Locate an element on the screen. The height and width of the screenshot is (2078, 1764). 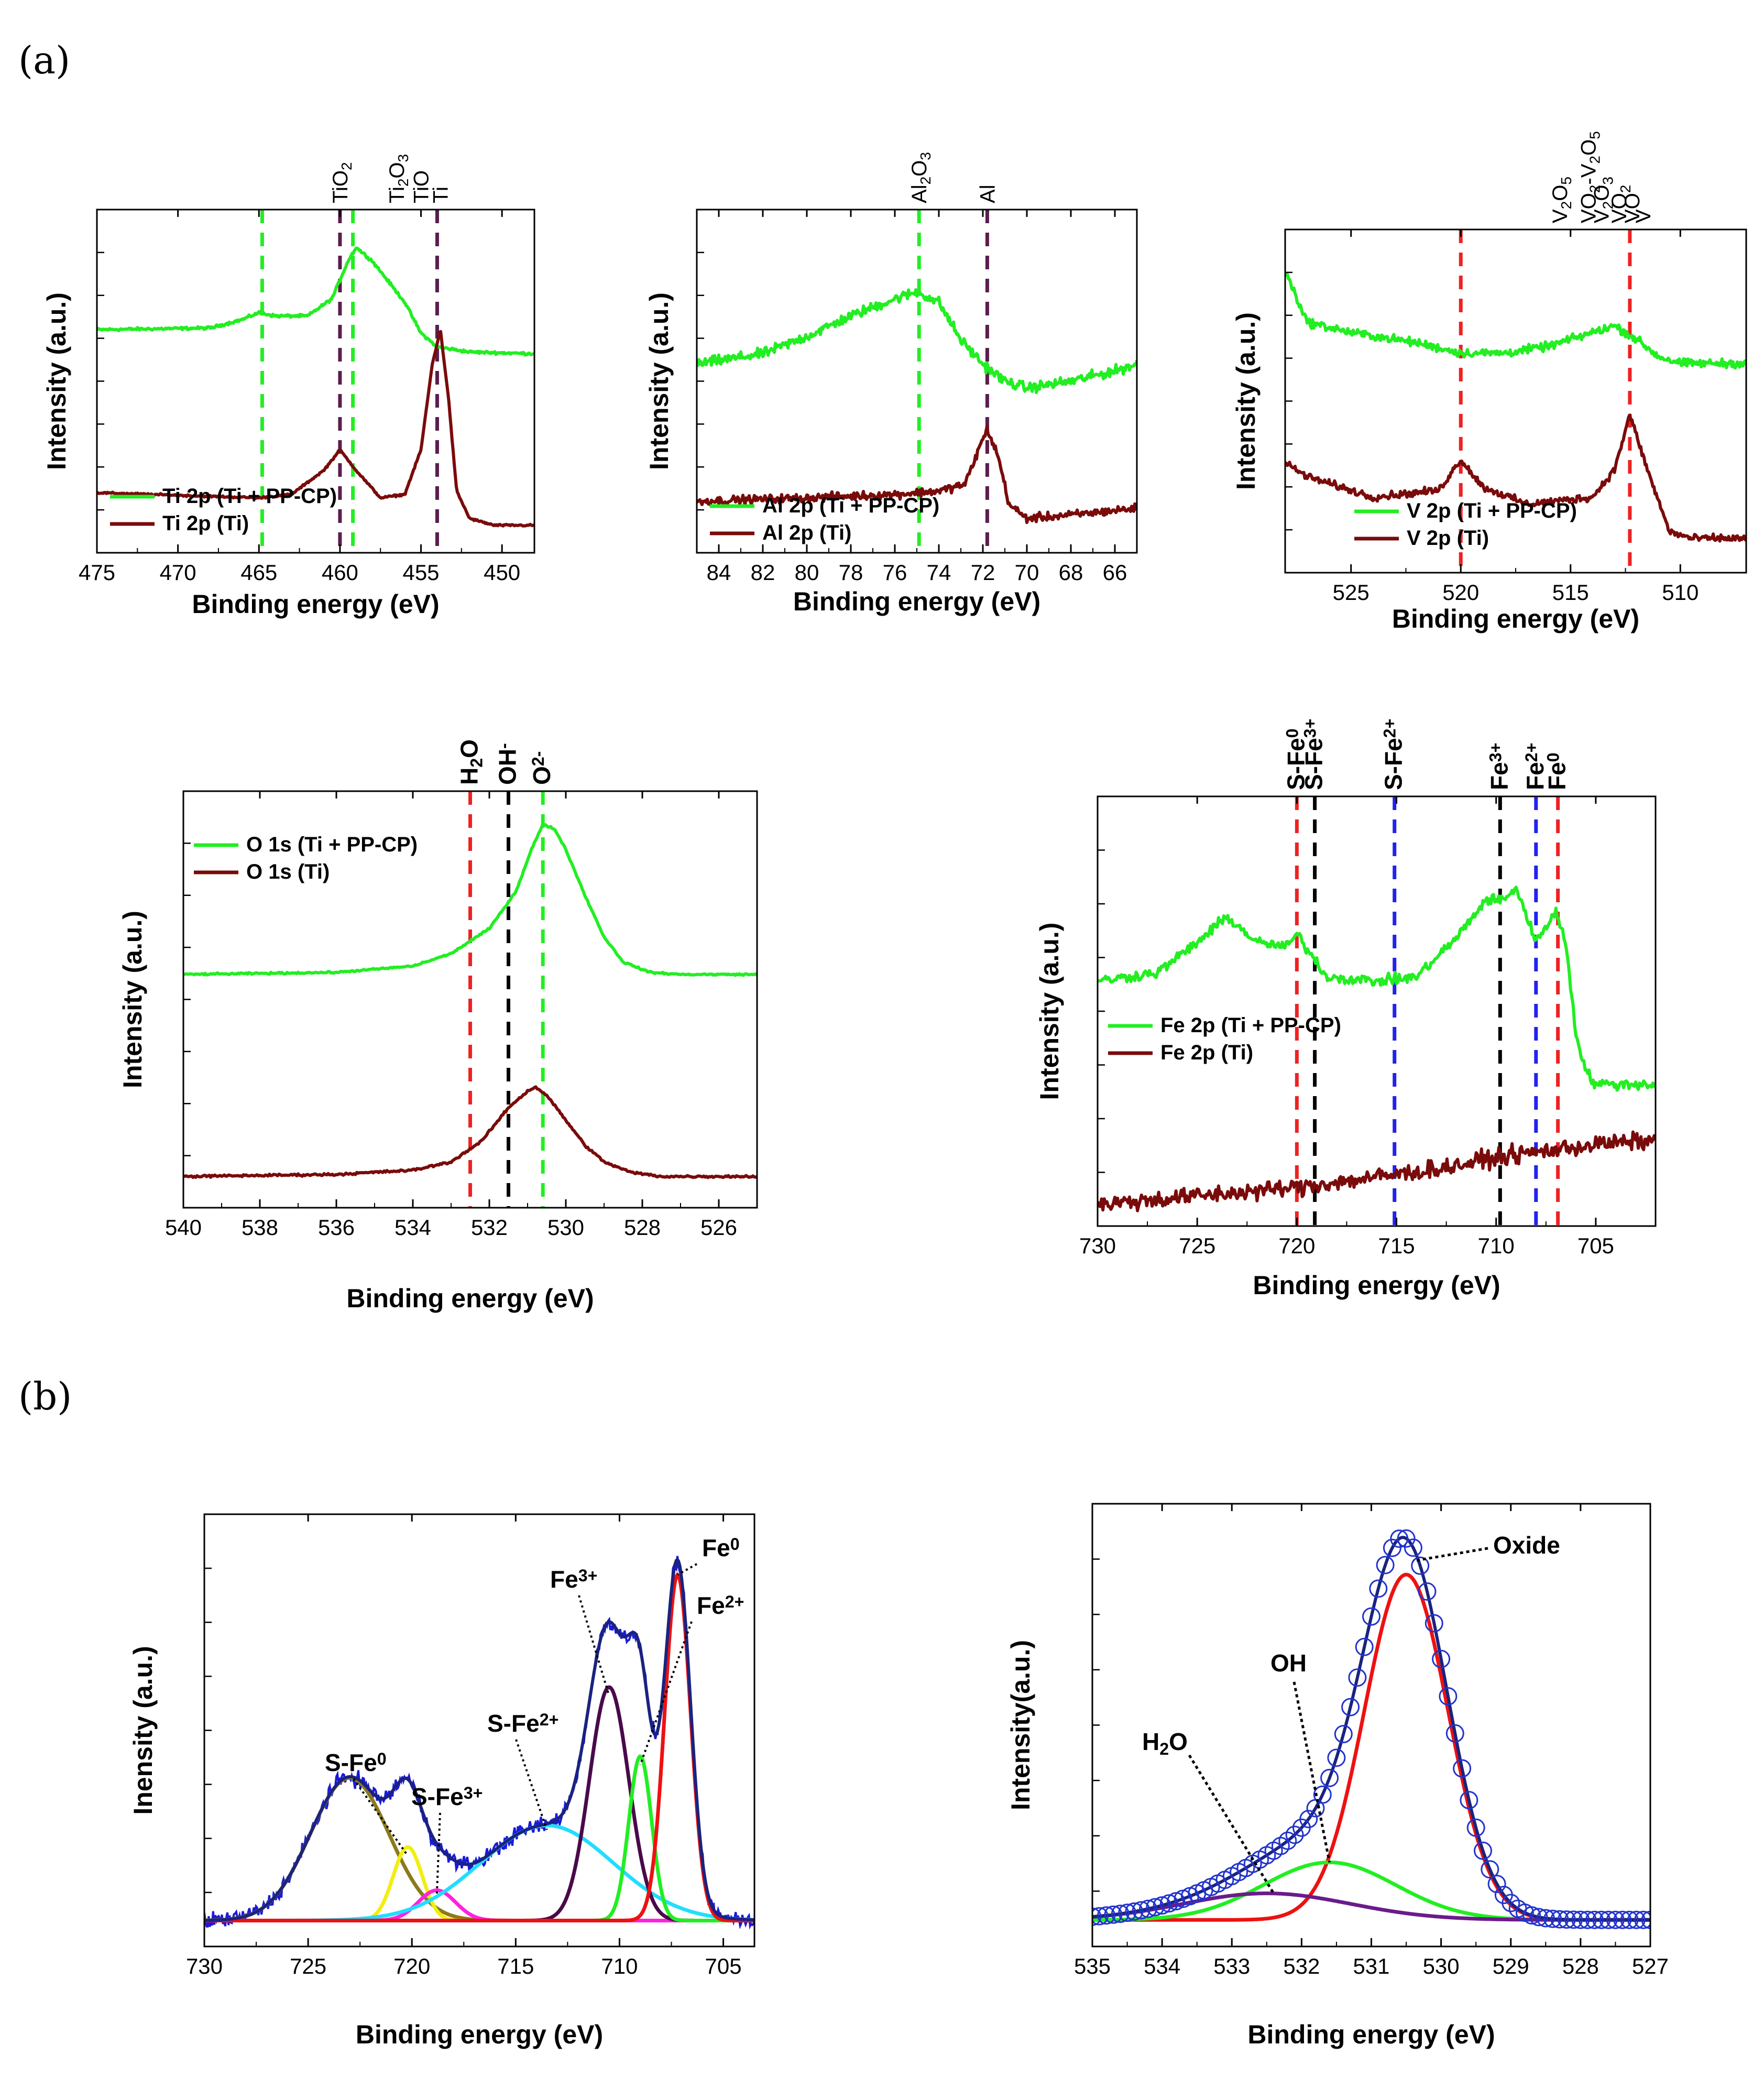
x-tick-label: 526 is located at coordinates (718, 1228).